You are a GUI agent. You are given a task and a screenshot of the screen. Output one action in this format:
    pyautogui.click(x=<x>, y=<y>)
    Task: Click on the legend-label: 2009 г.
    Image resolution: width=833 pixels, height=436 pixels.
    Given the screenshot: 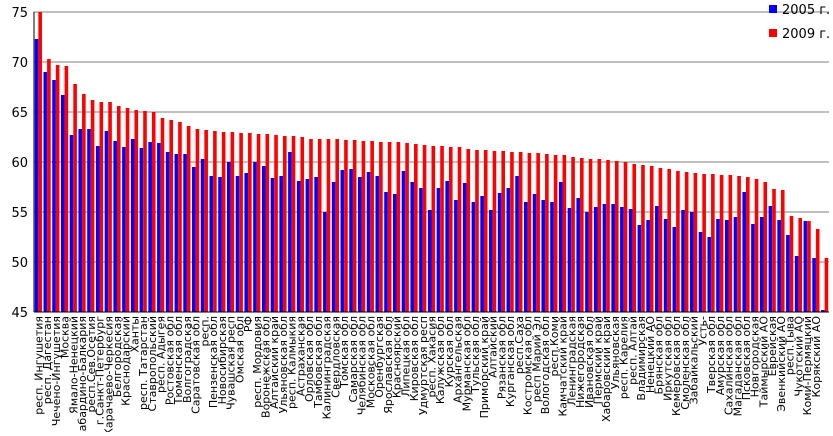 What is the action you would take?
    pyautogui.click(x=806, y=34)
    